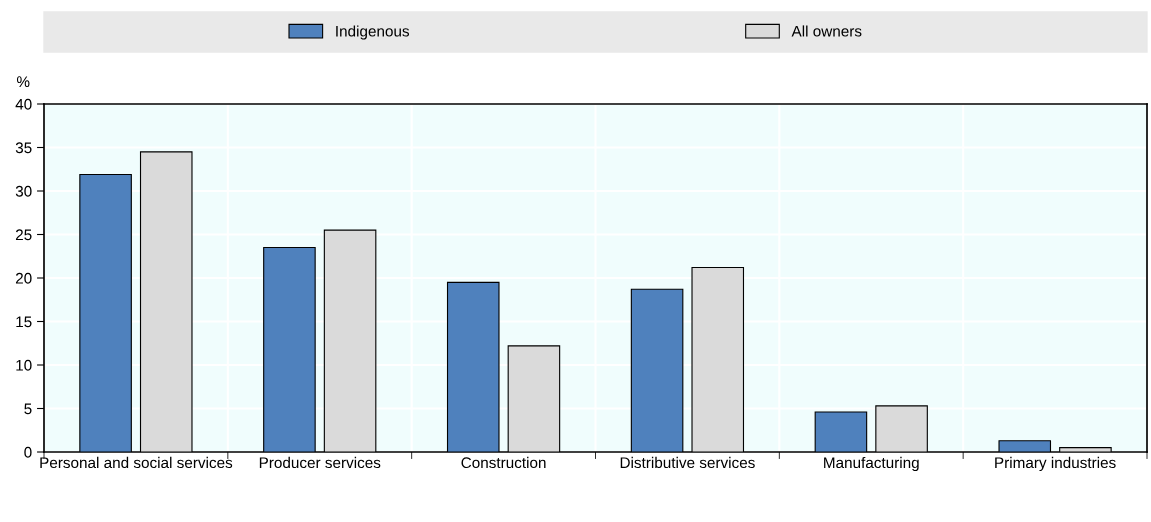 Image resolution: width=1151 pixels, height=522 pixels. What do you see at coordinates (23, 278) in the screenshot?
I see `y-tick-label: 20` at bounding box center [23, 278].